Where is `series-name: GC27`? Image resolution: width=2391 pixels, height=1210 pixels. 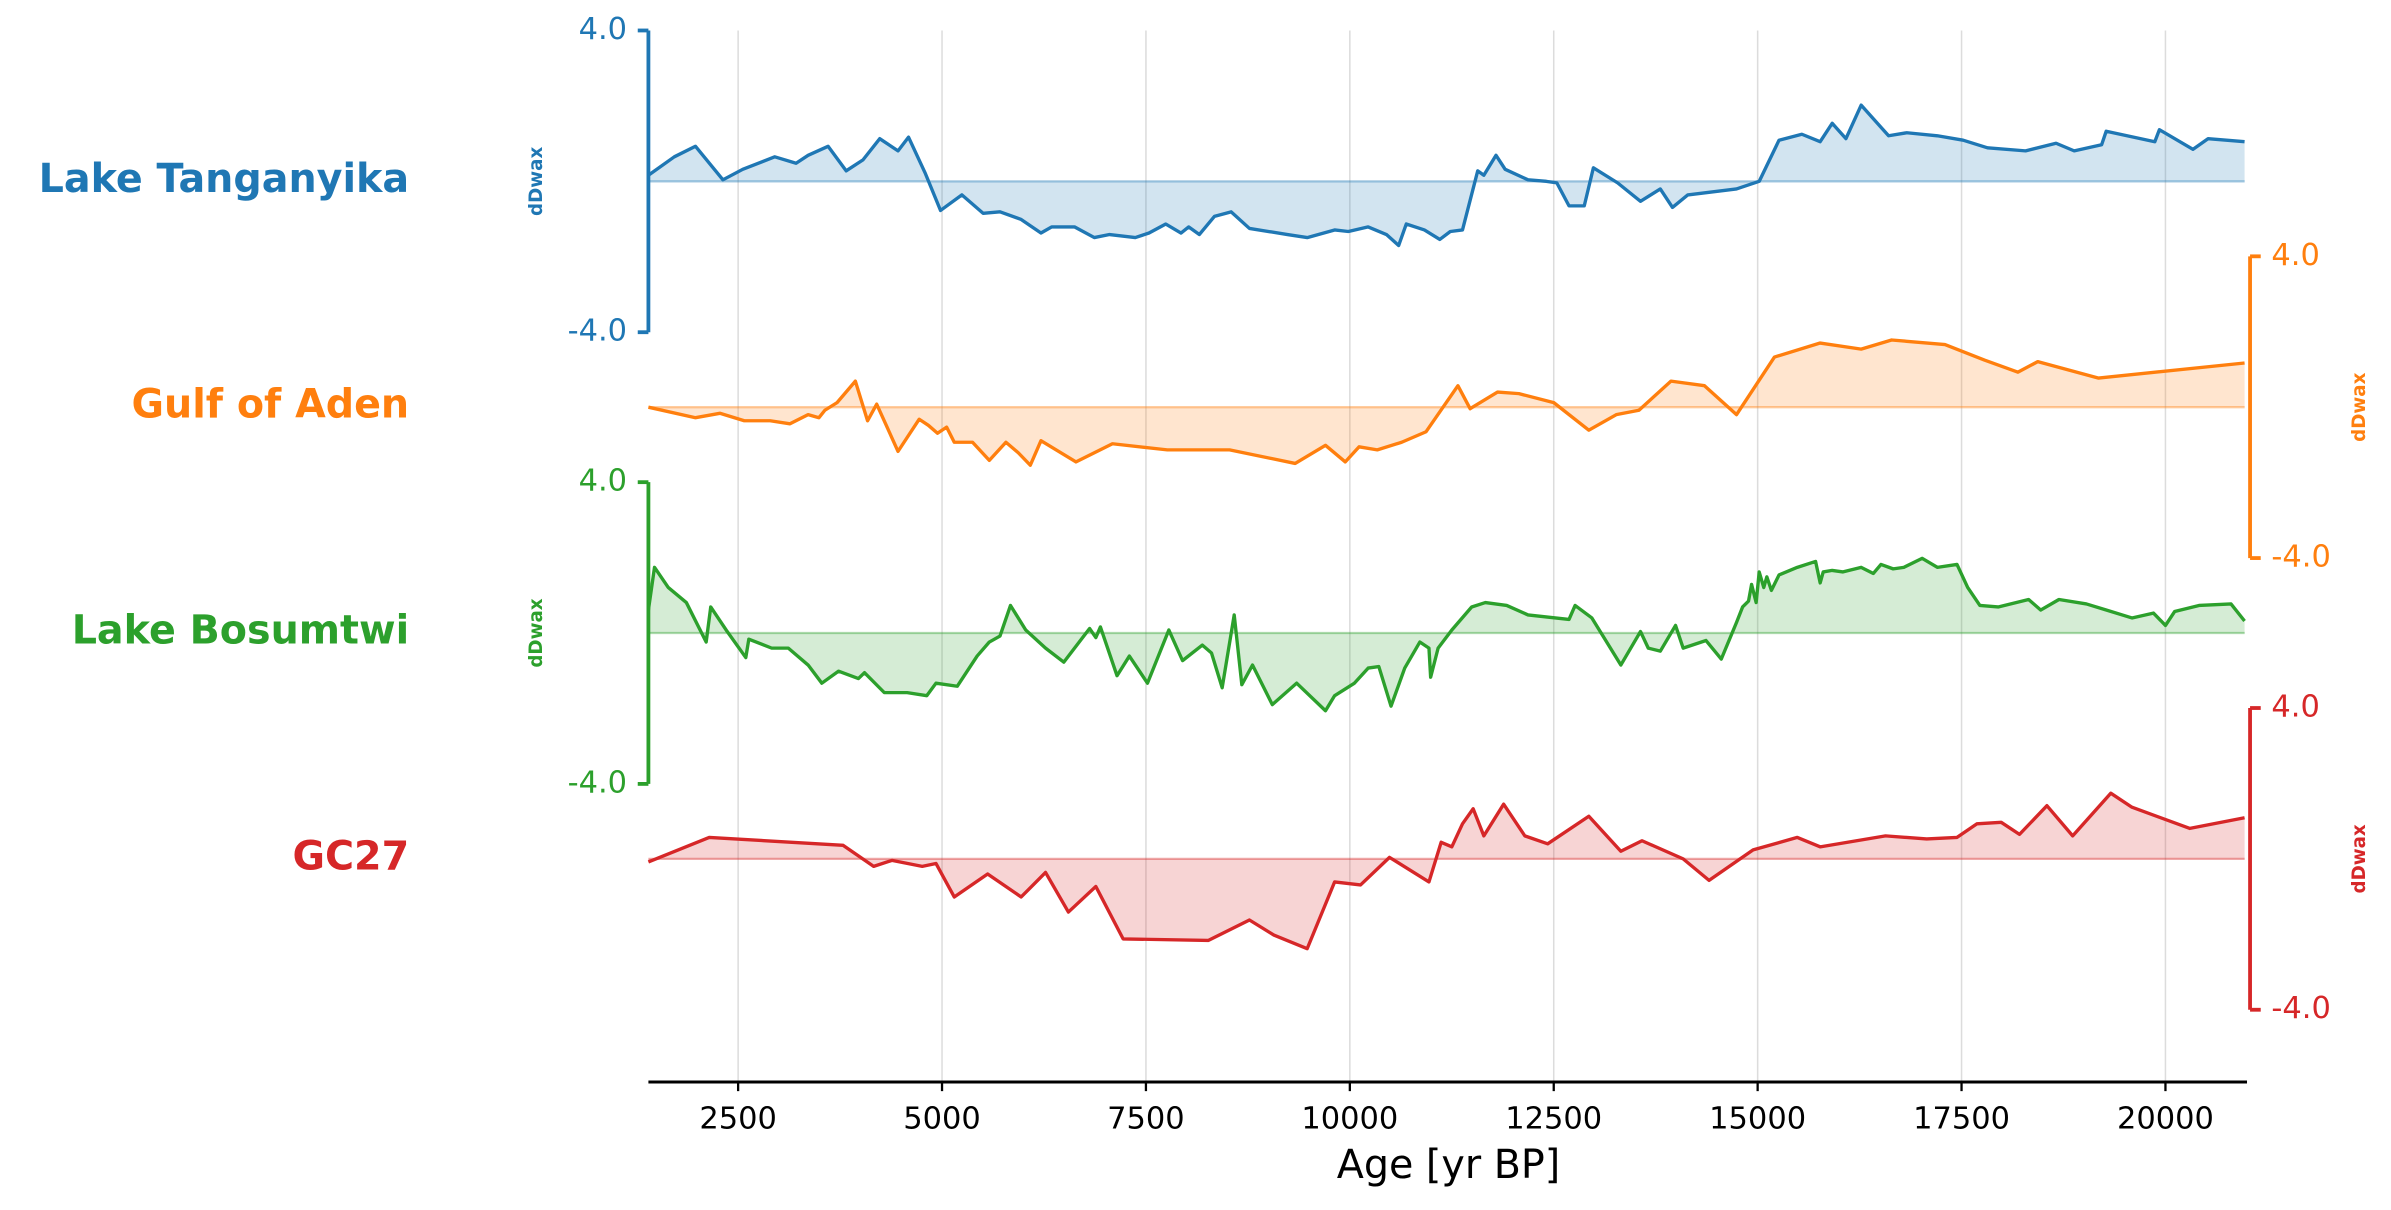
series-name: GC27 is located at coordinates (350, 856).